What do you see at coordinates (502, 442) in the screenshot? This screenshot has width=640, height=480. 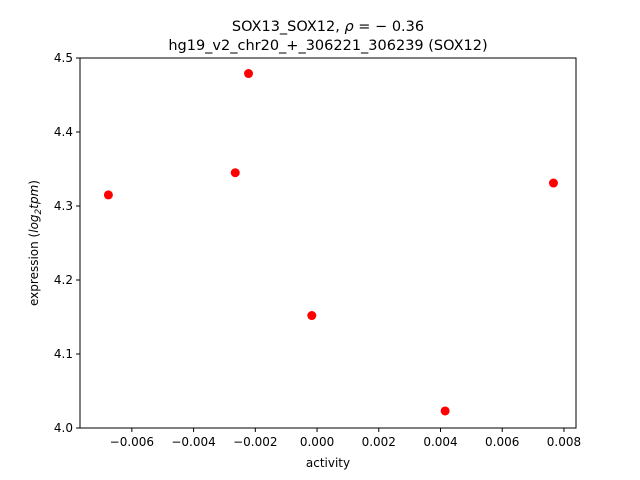 I see `x-tick-label: 0.006` at bounding box center [502, 442].